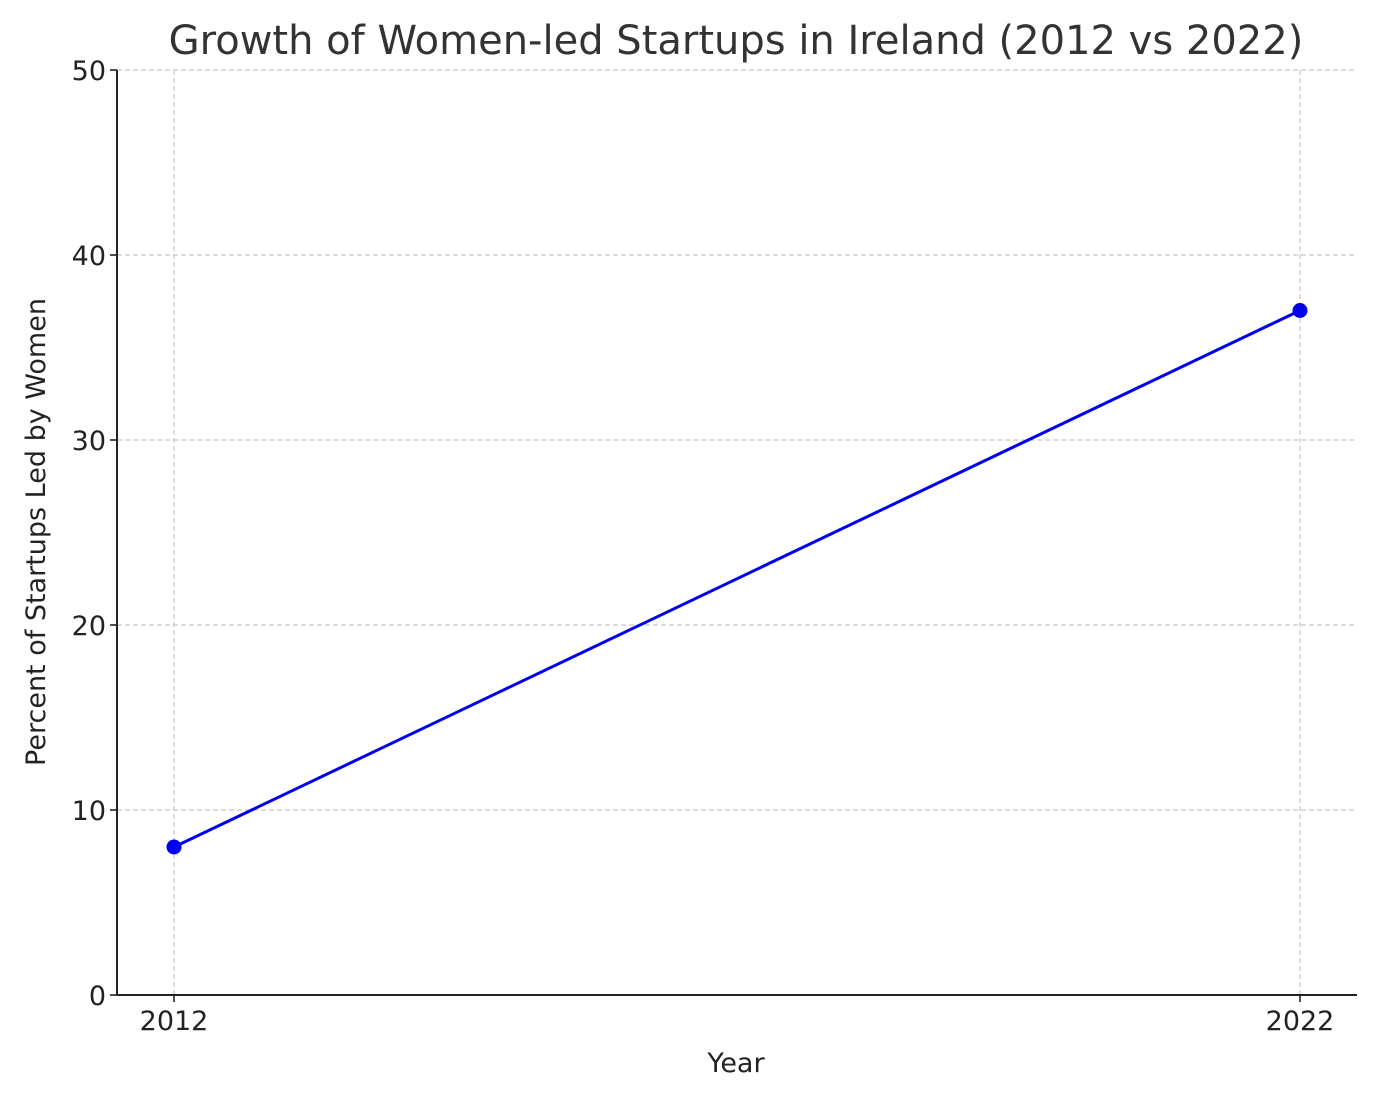 This screenshot has height=1105, width=1387. I want to click on x-tick-label: 2012, so click(174, 1021).